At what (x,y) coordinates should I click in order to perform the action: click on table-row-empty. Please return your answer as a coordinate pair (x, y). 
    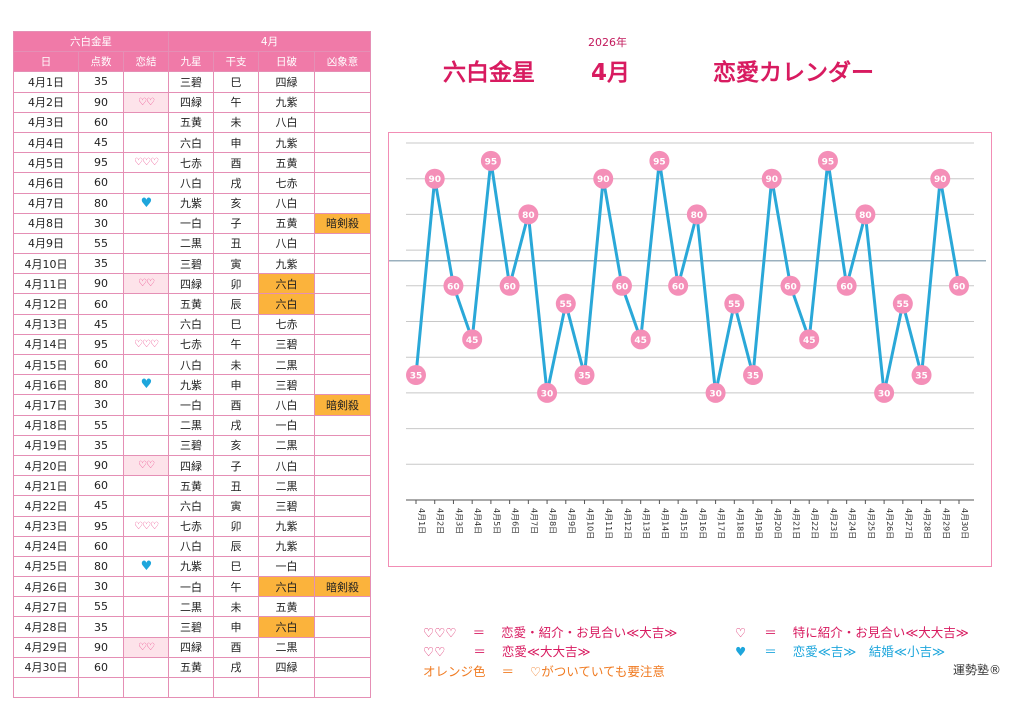
    Looking at the image, I should click on (192, 687).